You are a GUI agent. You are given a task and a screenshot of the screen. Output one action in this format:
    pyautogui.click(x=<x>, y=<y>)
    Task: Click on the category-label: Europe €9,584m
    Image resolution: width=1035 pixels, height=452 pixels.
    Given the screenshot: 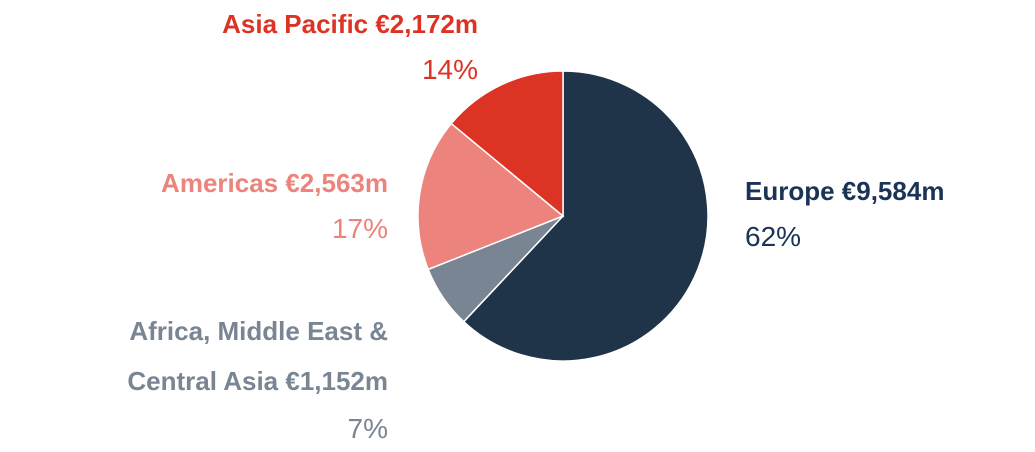 What is the action you would take?
    pyautogui.click(x=845, y=191)
    